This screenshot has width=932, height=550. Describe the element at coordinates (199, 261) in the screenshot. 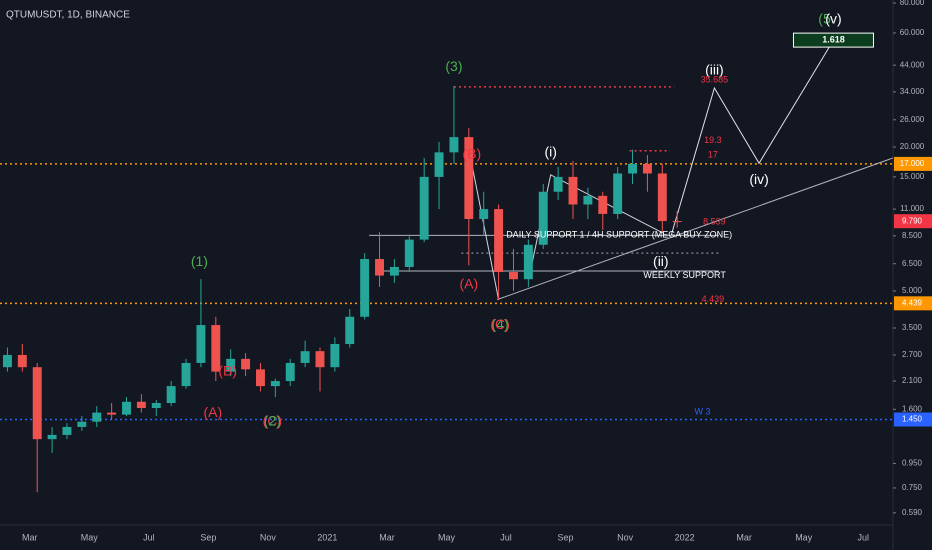

I see `wave-label: (1)` at that location.